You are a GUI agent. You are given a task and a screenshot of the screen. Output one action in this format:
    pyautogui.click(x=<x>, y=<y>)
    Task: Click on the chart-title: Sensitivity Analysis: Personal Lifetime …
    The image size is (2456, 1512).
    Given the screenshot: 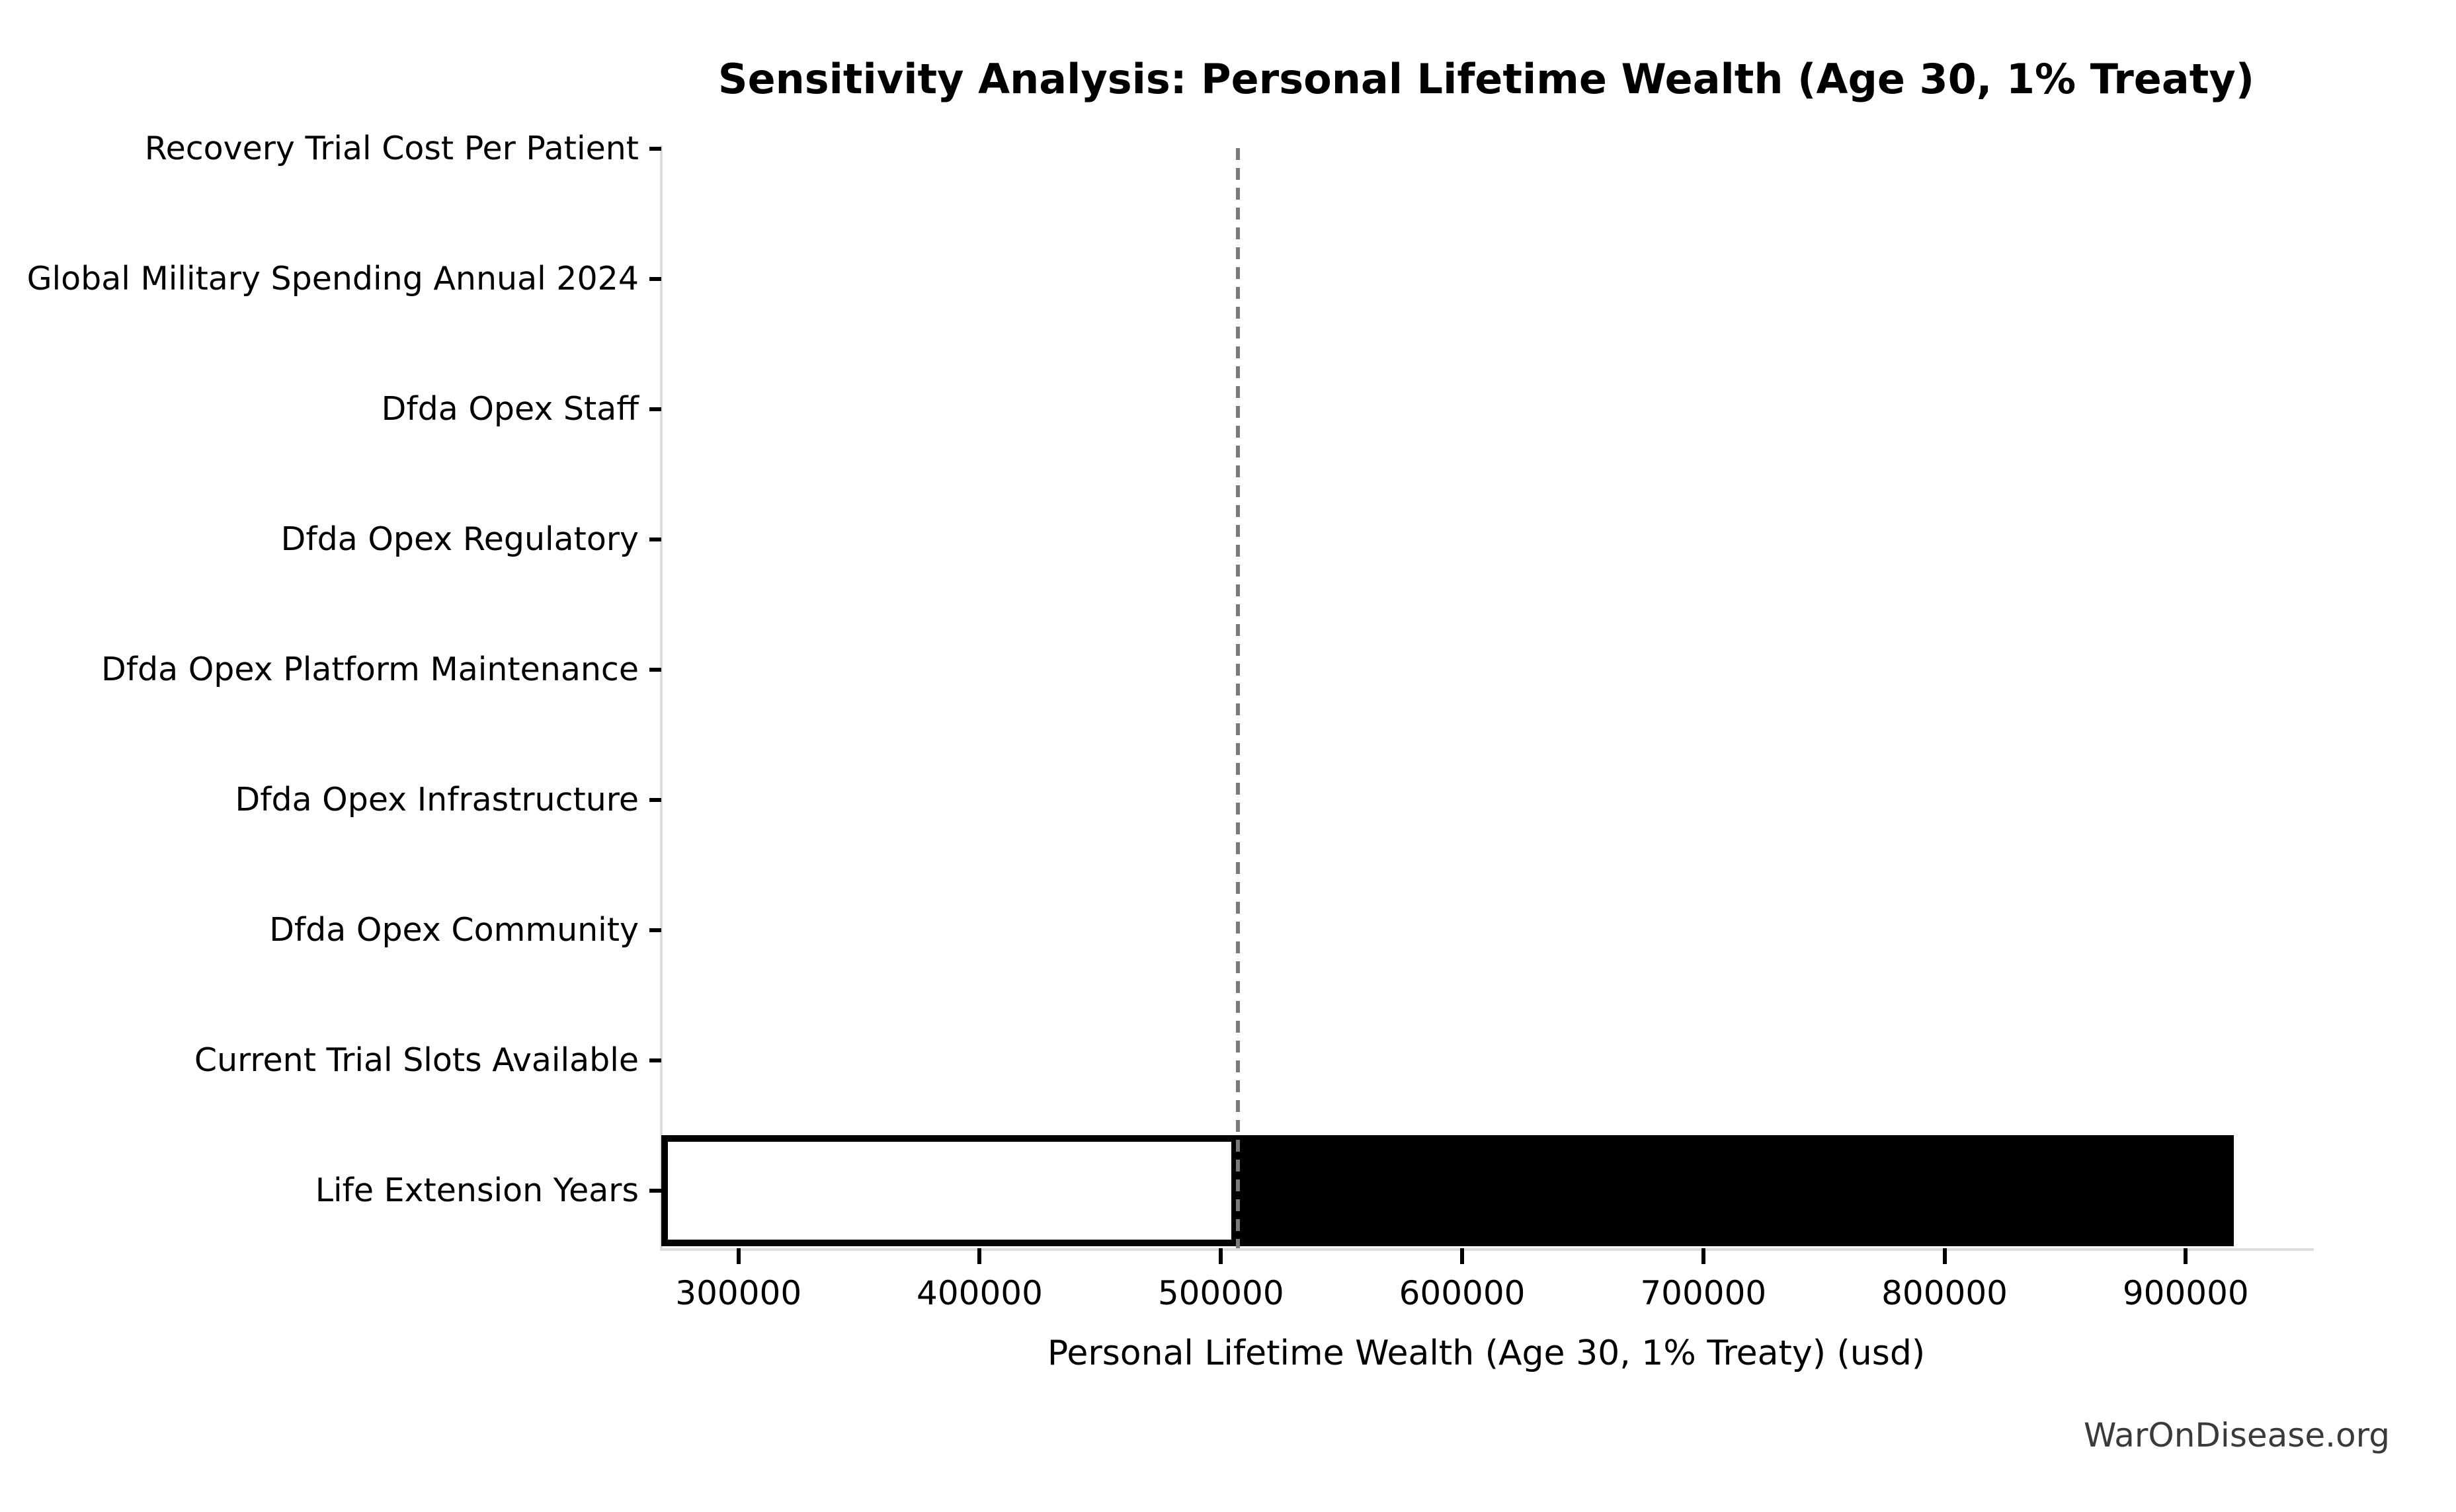 What is the action you would take?
    pyautogui.click(x=1486, y=79)
    